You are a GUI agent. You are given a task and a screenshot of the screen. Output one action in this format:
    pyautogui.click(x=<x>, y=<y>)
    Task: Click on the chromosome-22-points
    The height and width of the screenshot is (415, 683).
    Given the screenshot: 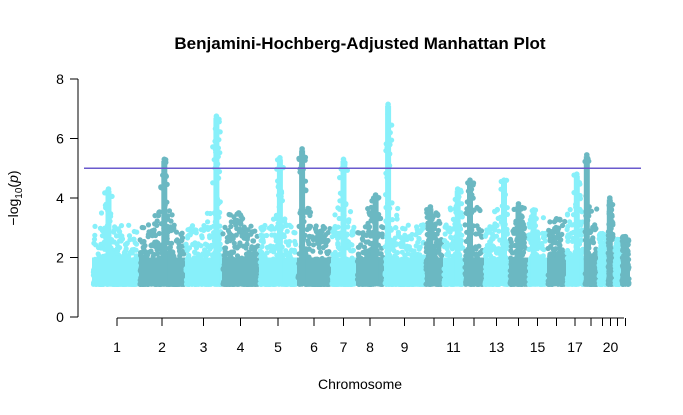 What is the action you would take?
    pyautogui.click(x=625, y=260)
    